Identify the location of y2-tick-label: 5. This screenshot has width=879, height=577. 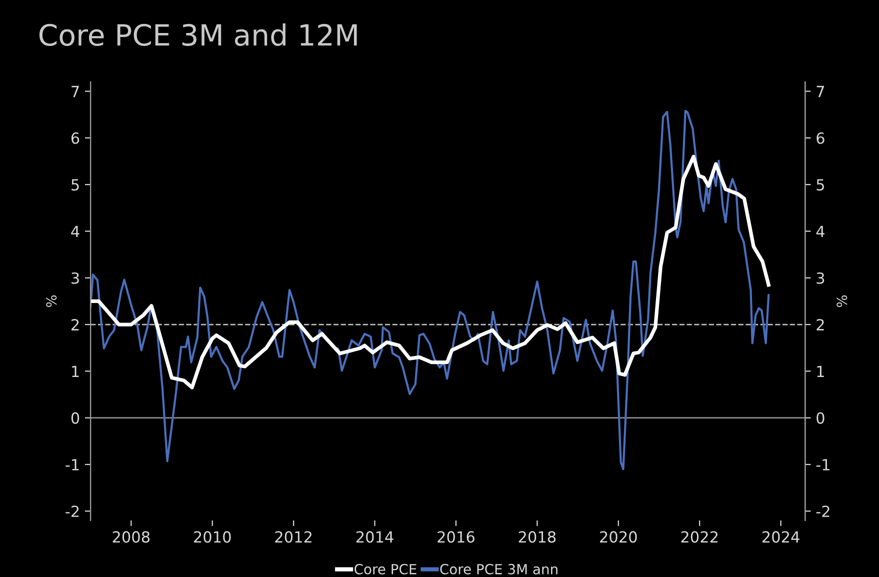
(820, 185).